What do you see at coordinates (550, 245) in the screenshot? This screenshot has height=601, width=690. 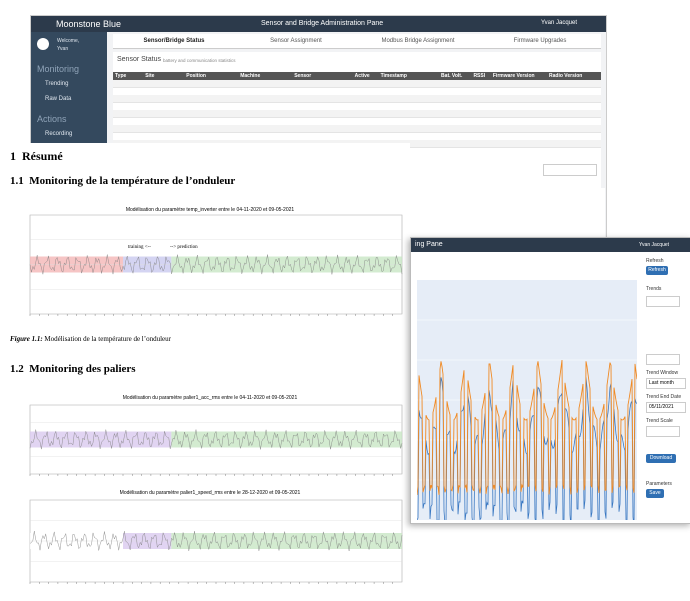 I see `header: ing Pane Yvan Jacquet` at bounding box center [550, 245].